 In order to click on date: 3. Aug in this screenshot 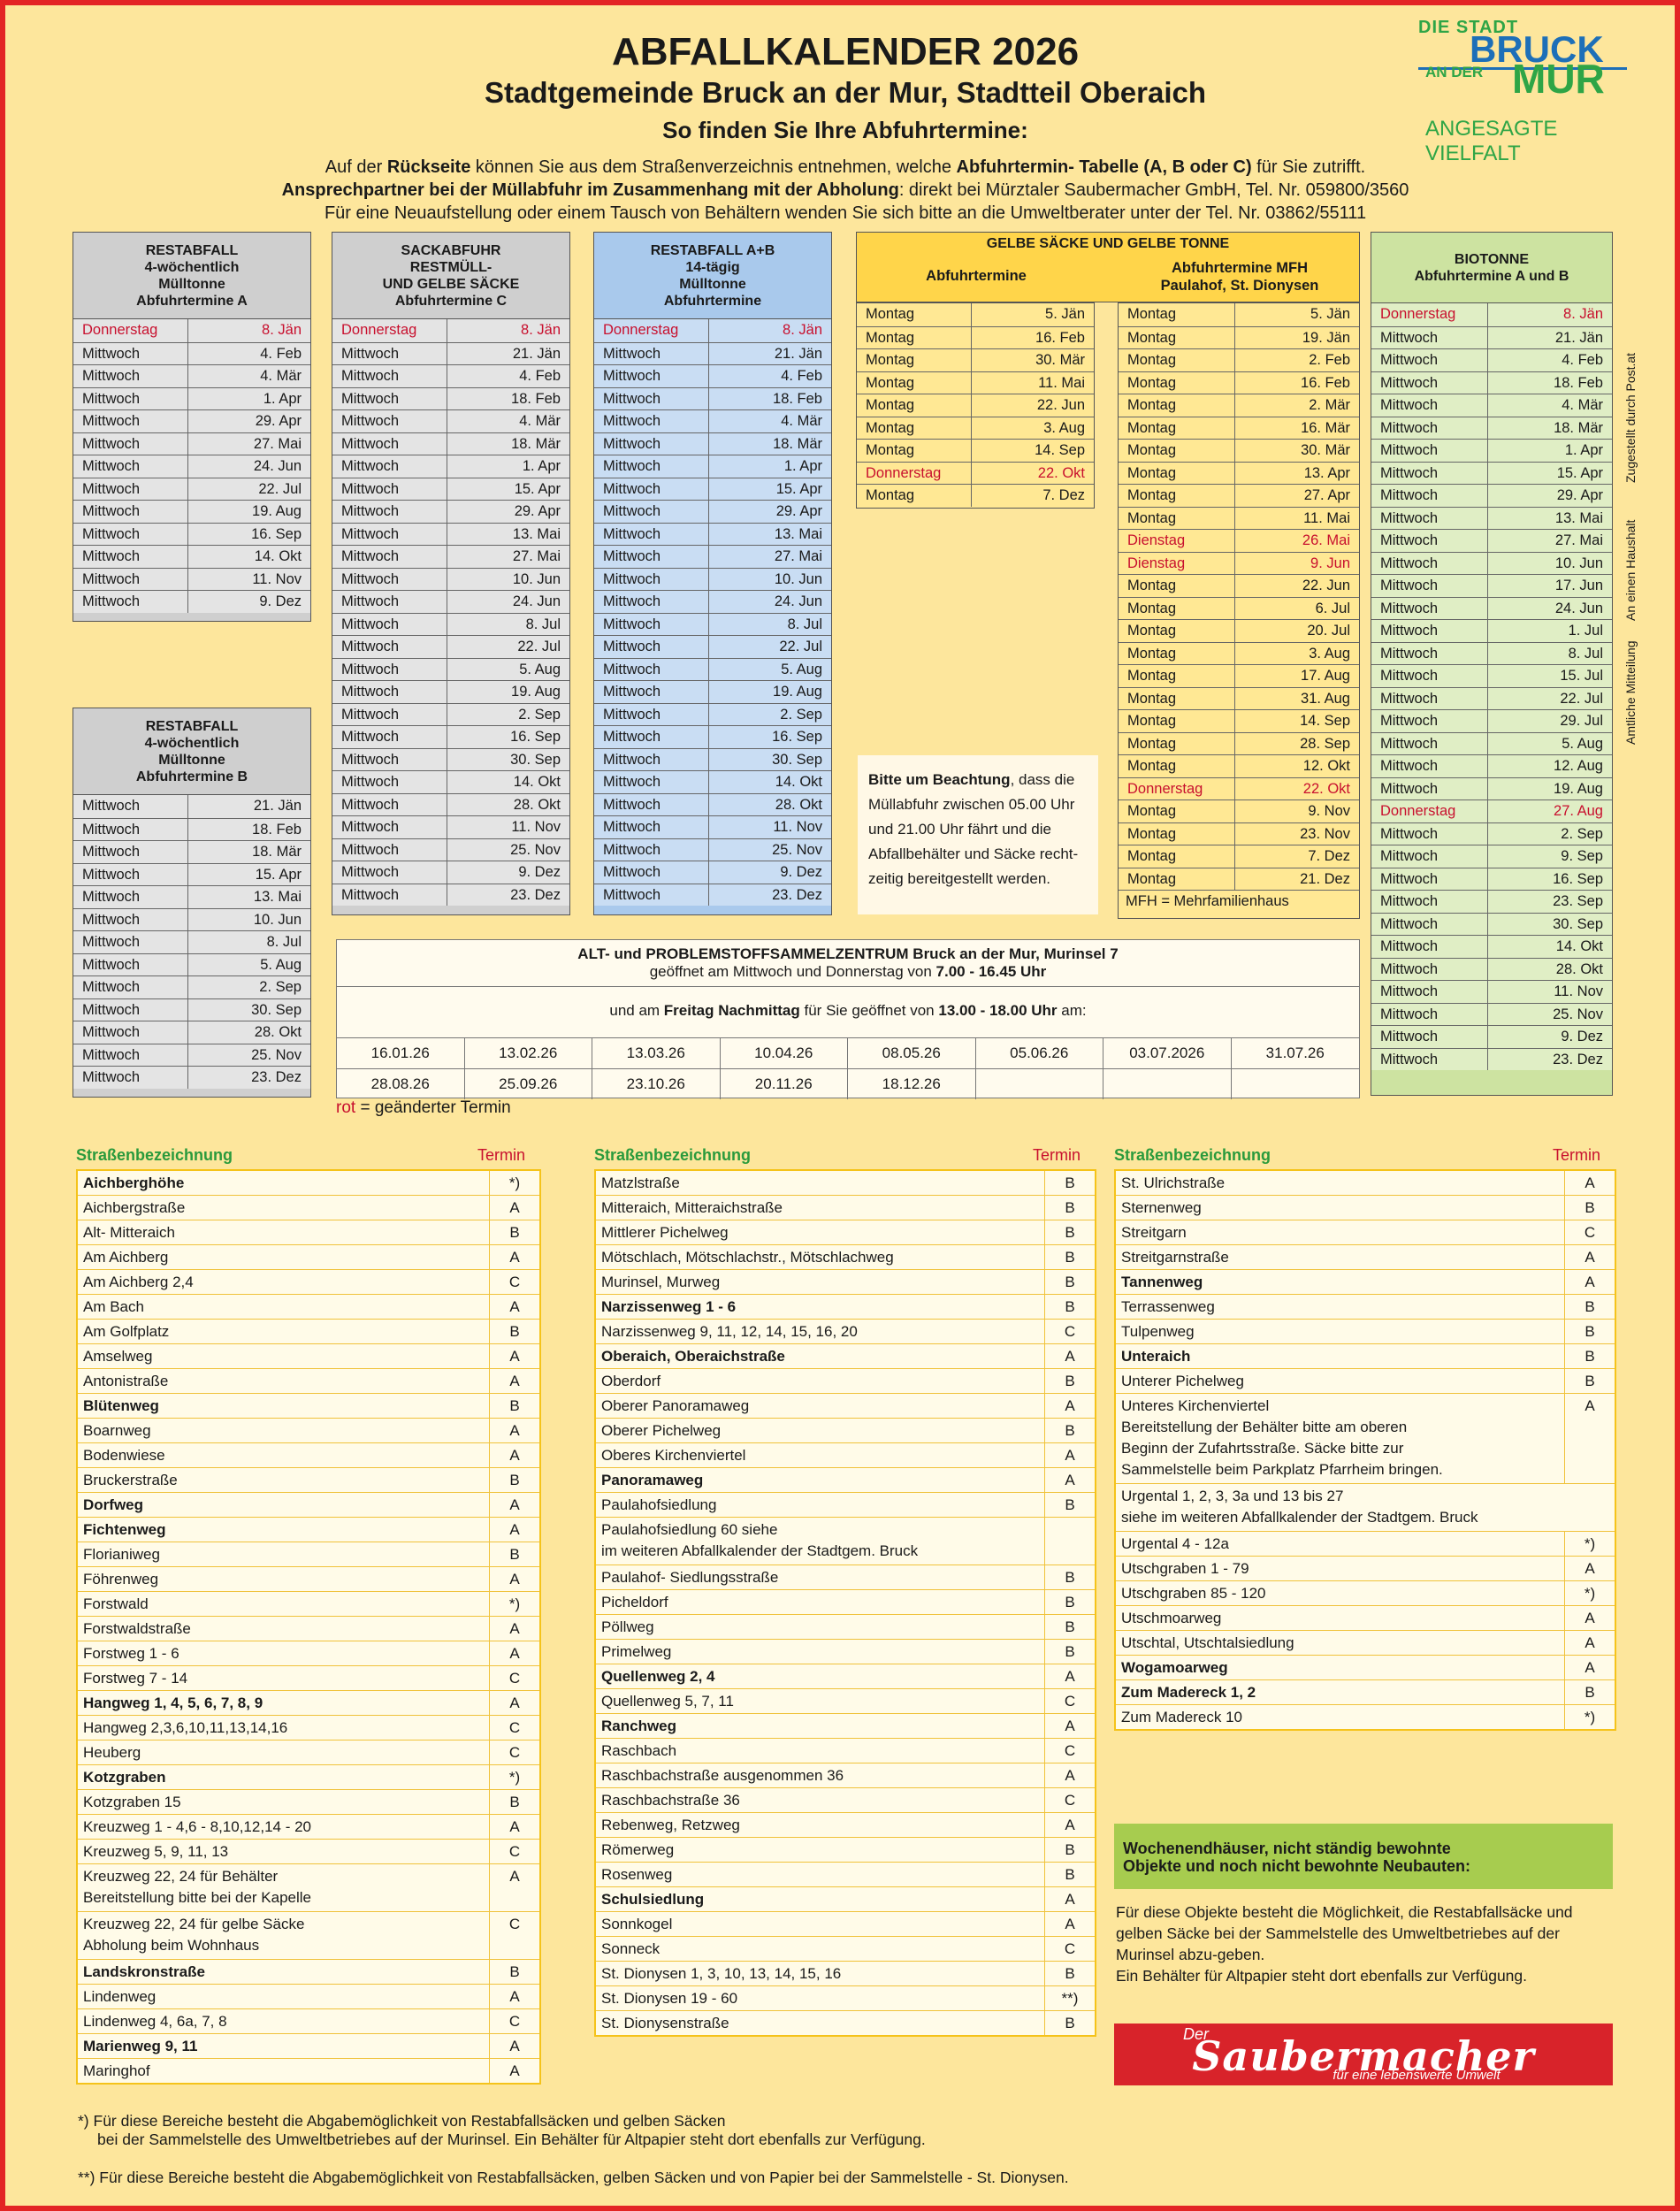, I will do `click(1032, 428)`.